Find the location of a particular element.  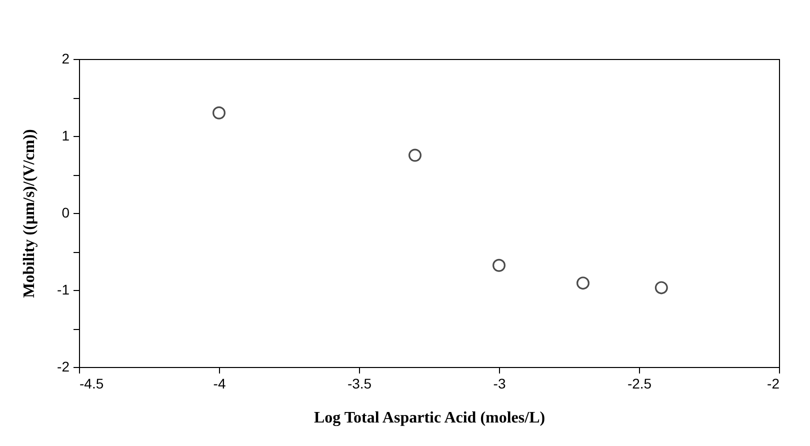

x-axis-title: Log Total Aspartic Acid (moles/L) is located at coordinates (430, 418).